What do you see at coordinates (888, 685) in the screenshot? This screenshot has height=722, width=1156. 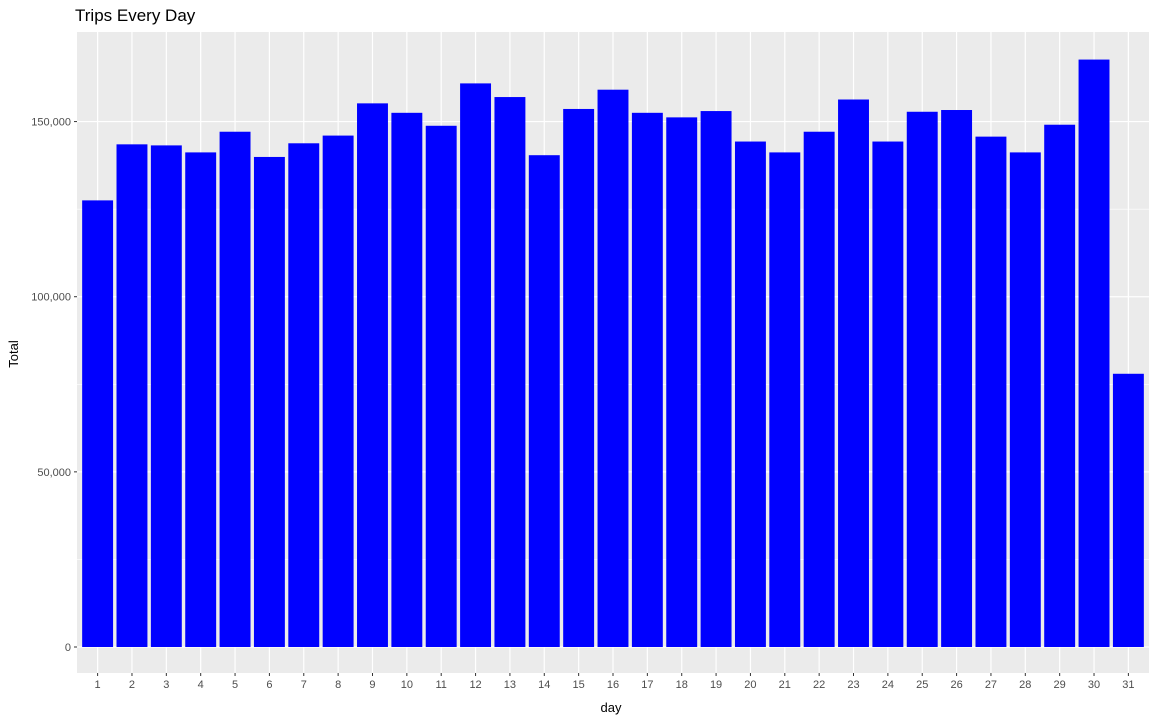 I see `x-tick-label: 24` at bounding box center [888, 685].